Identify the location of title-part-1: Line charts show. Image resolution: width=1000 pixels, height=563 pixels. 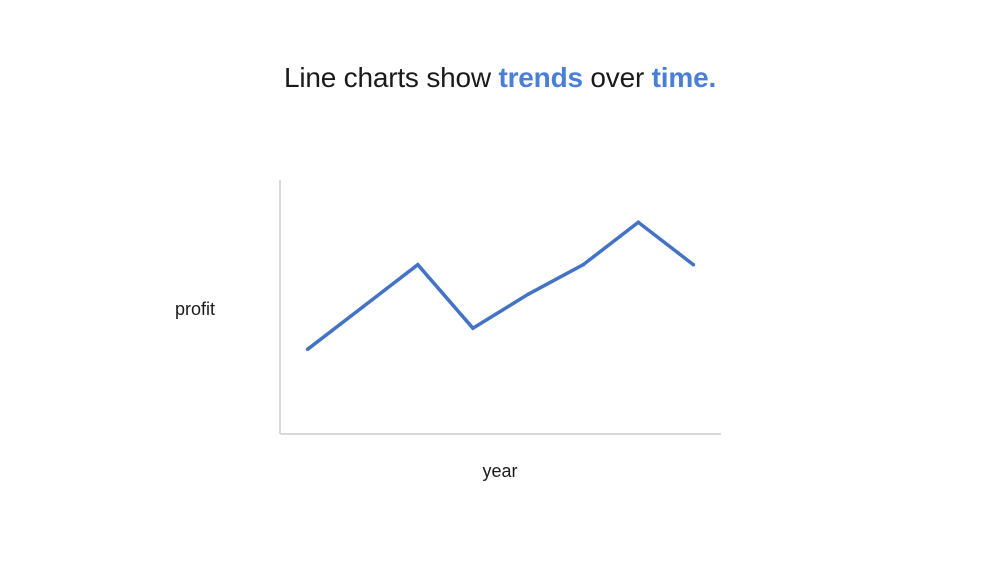
(391, 77).